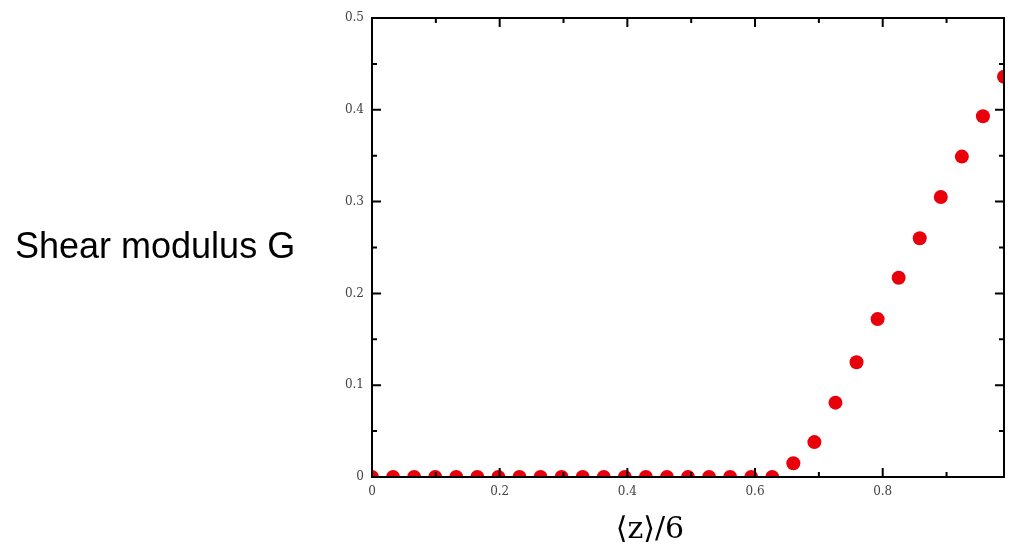  What do you see at coordinates (360, 476) in the screenshot?
I see `y-tick-label: 0` at bounding box center [360, 476].